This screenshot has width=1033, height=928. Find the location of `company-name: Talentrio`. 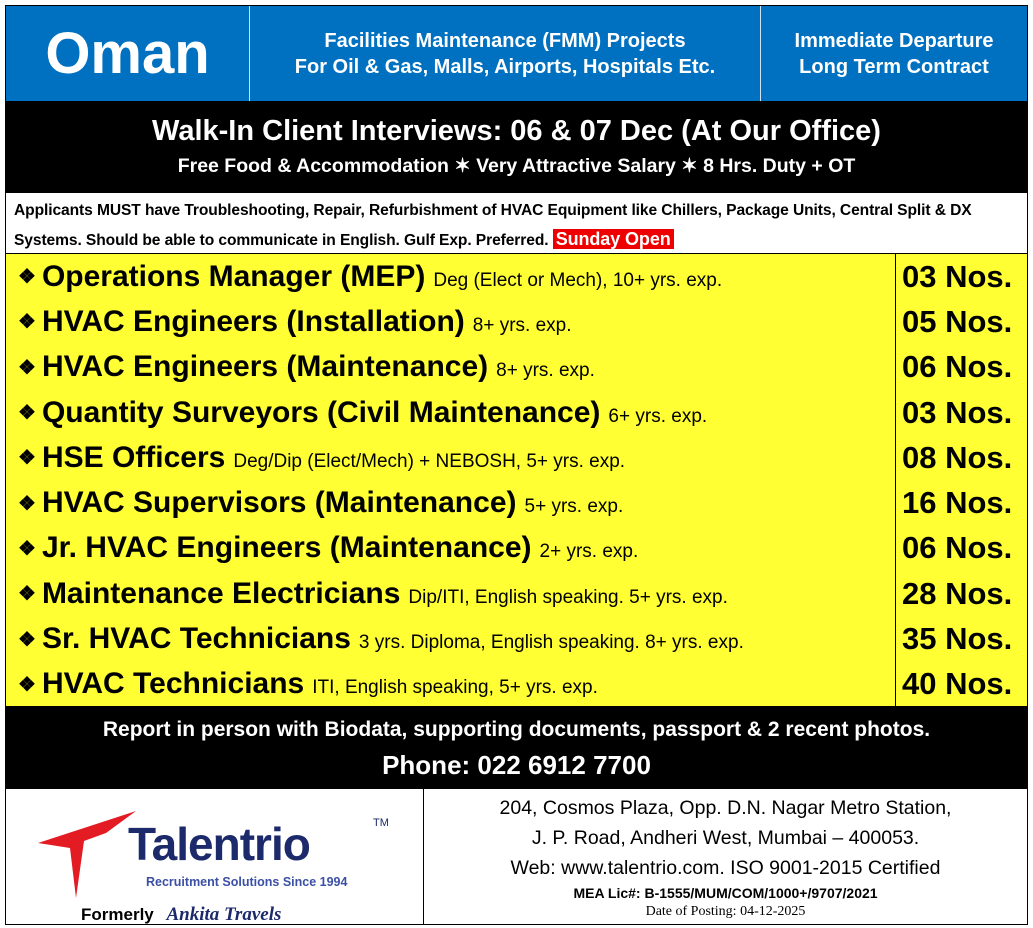

company-name: Talentrio is located at coordinates (219, 844).